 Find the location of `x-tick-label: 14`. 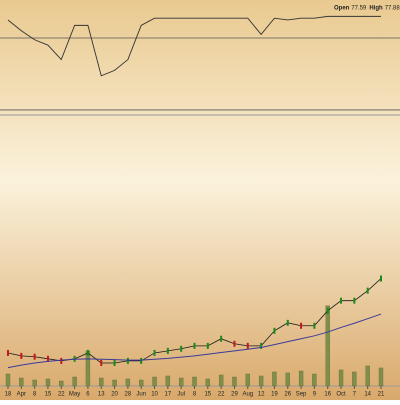

x-tick-label: 14 is located at coordinates (367, 395).